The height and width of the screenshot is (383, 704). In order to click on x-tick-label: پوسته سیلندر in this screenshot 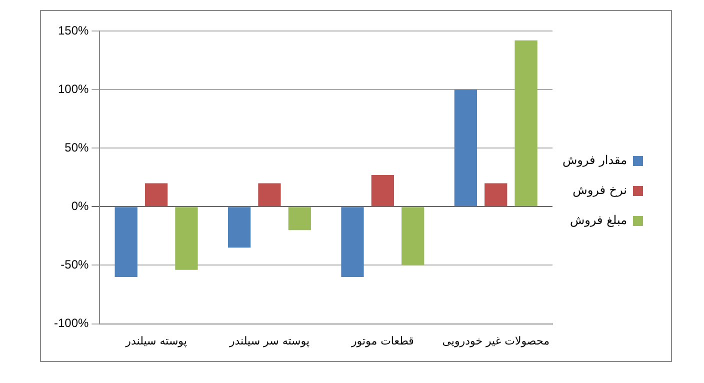, I will do `click(155, 341)`.